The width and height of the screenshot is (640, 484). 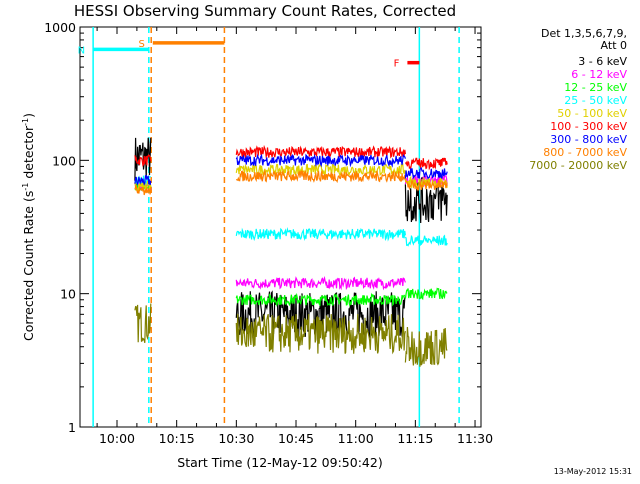 I want to click on y-tick-label: 10, so click(x=68, y=294).